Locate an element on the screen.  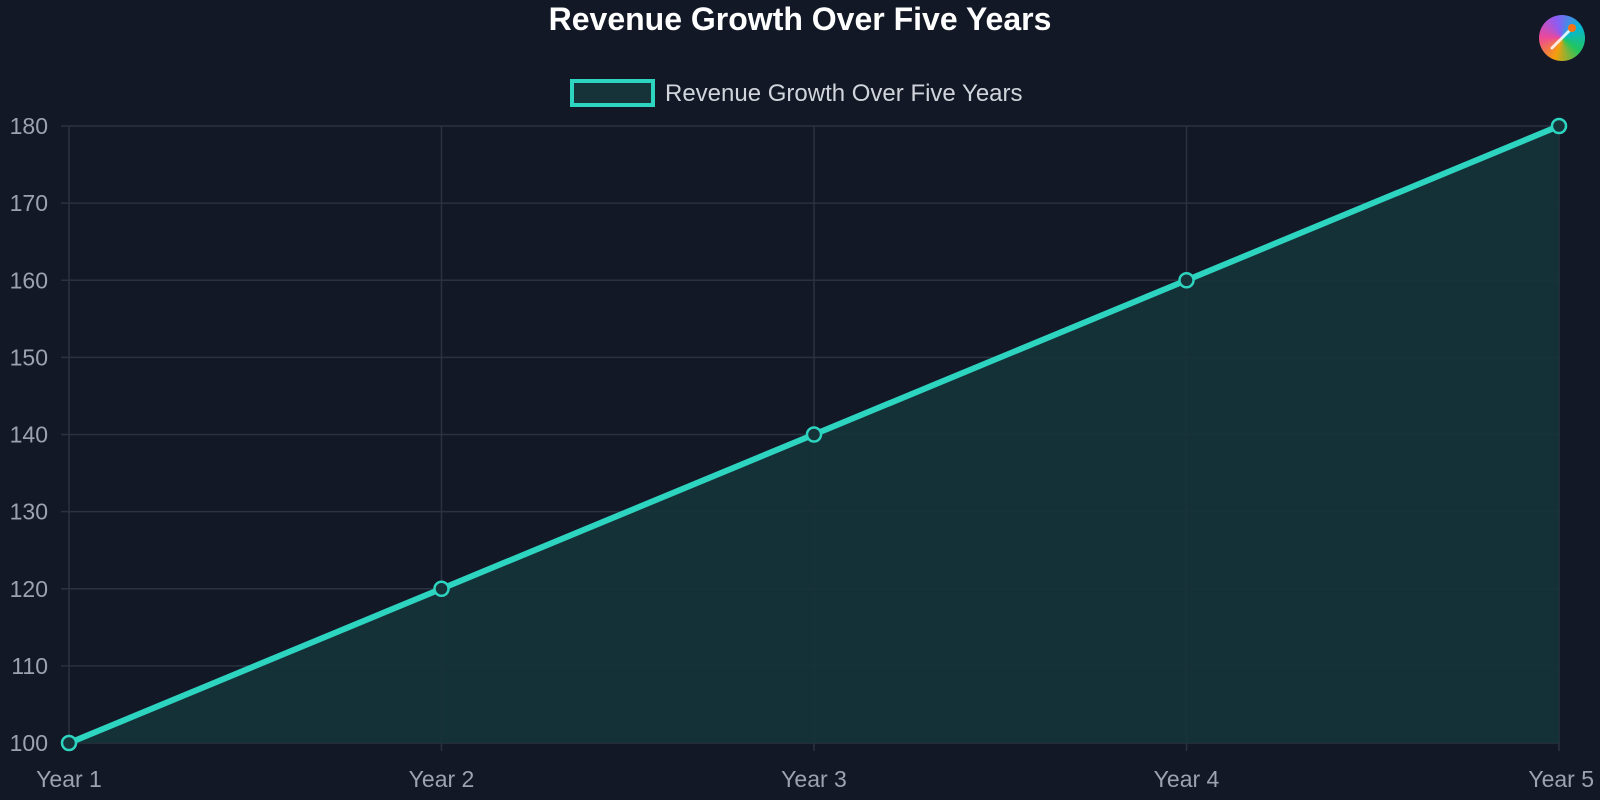
y-tick-label: 130 is located at coordinates (29, 512).